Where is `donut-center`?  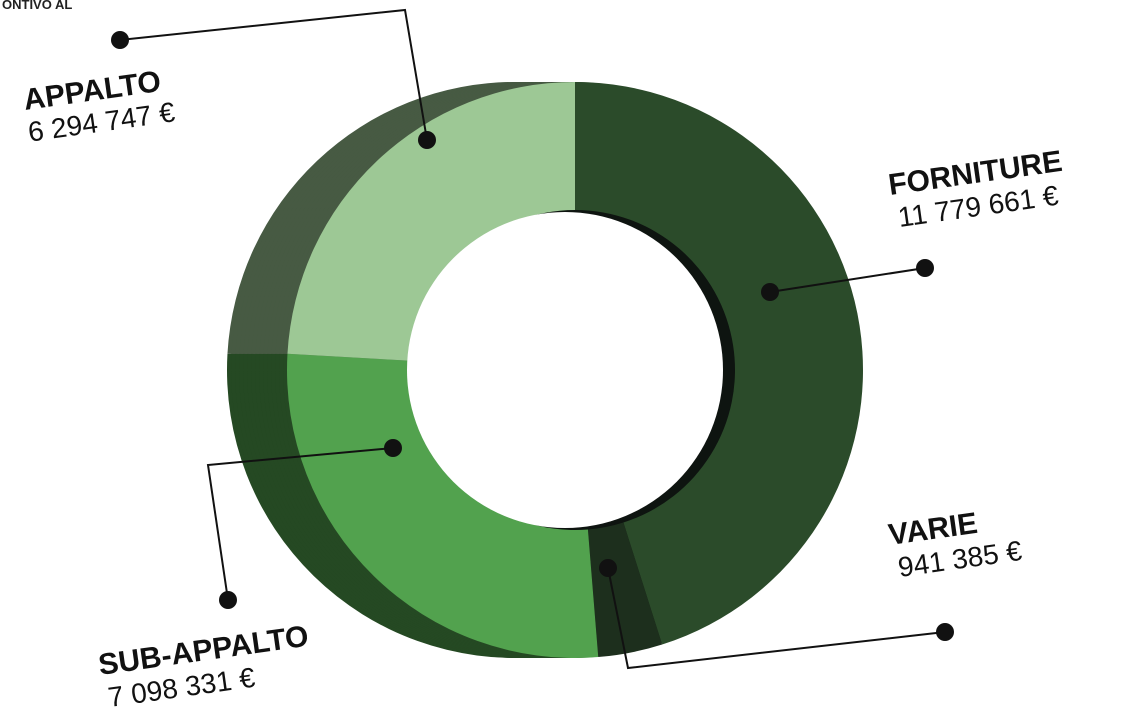
donut-center is located at coordinates (565, 370).